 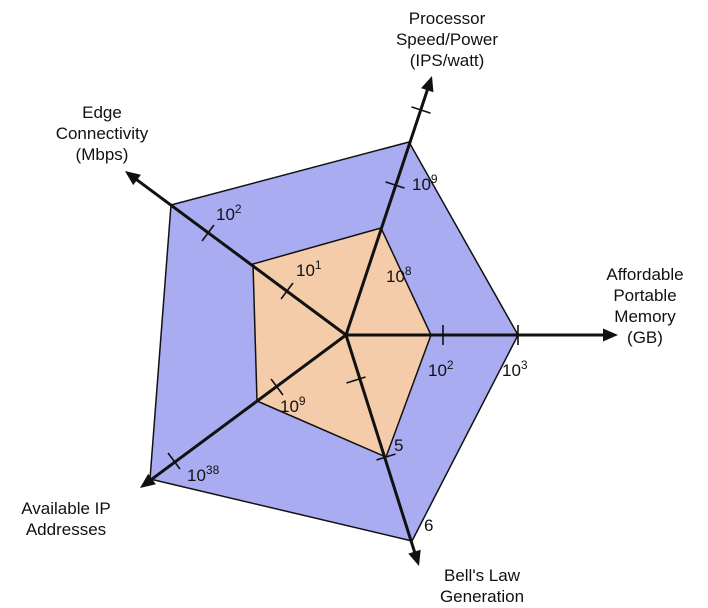 I want to click on inner-pentagon, so click(x=342, y=342).